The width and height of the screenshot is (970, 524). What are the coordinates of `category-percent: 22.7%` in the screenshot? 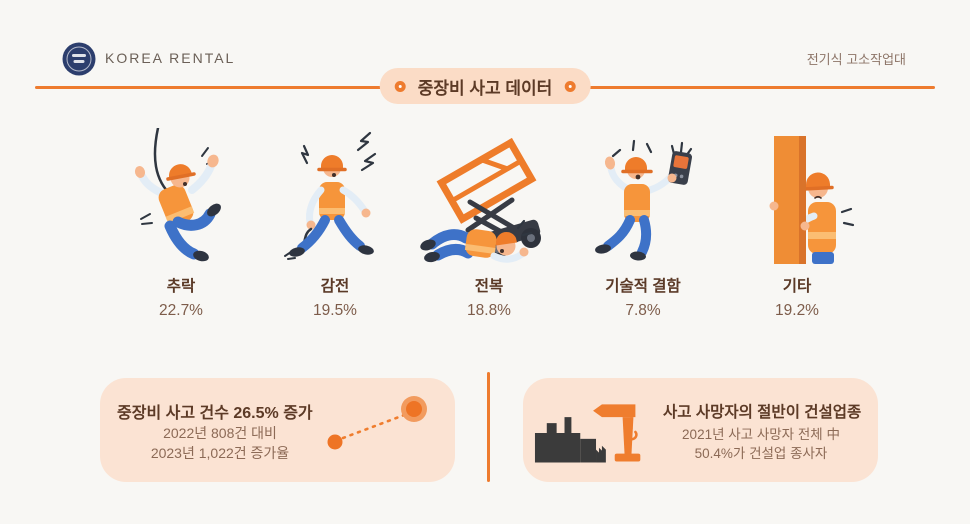 It's located at (181, 310).